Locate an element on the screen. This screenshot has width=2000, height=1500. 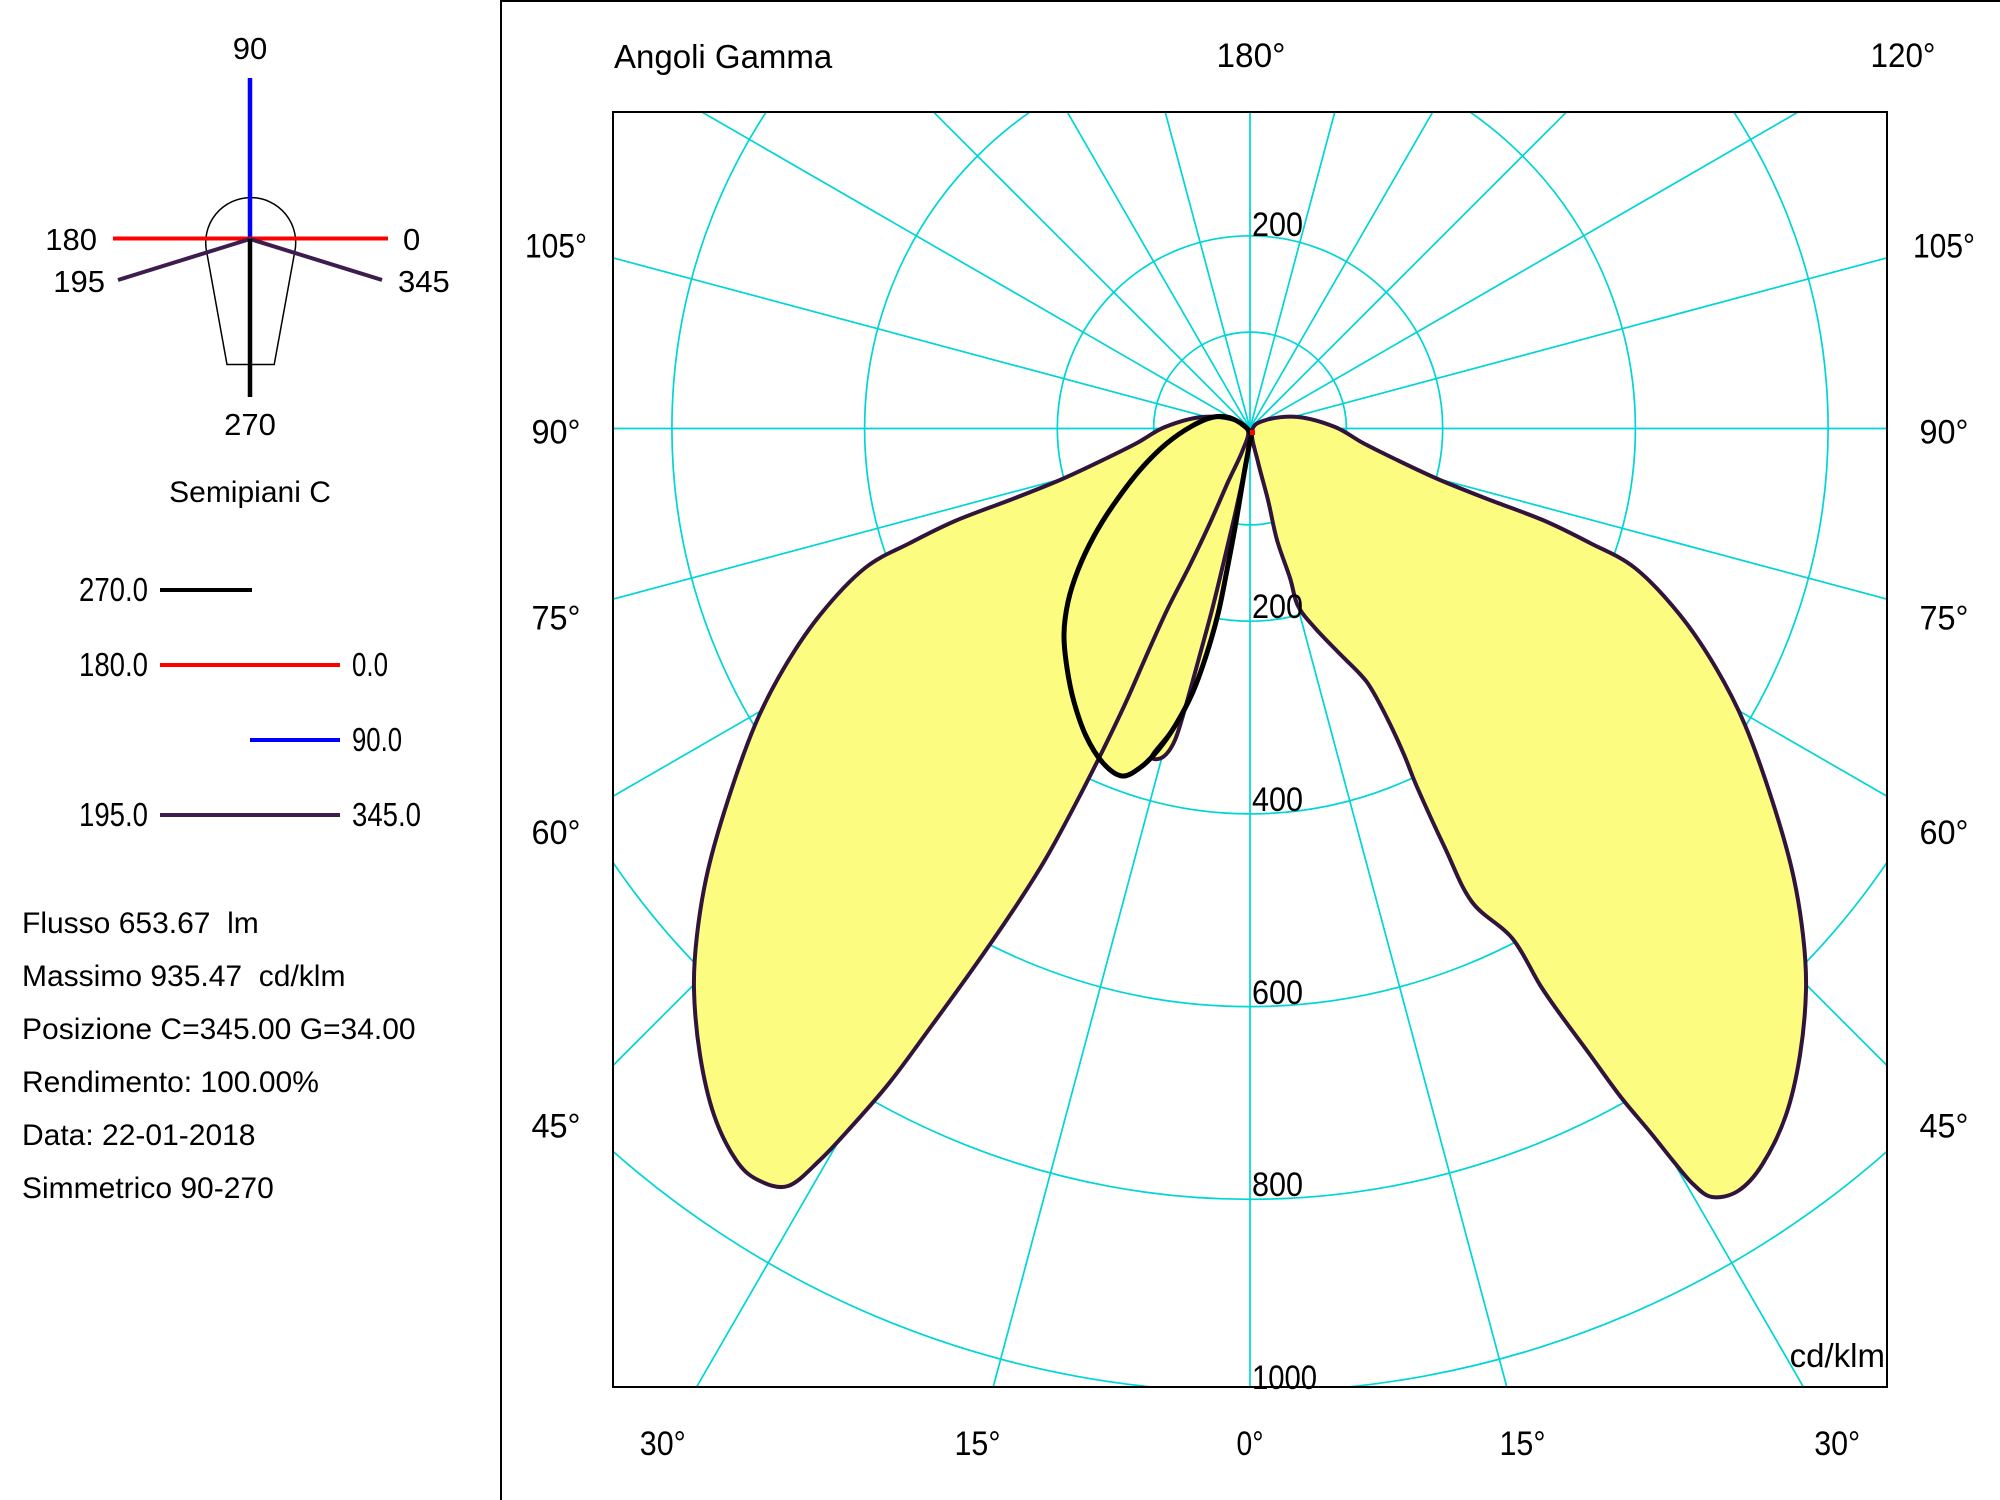
svg-text: 345.0 is located at coordinates (386, 814).